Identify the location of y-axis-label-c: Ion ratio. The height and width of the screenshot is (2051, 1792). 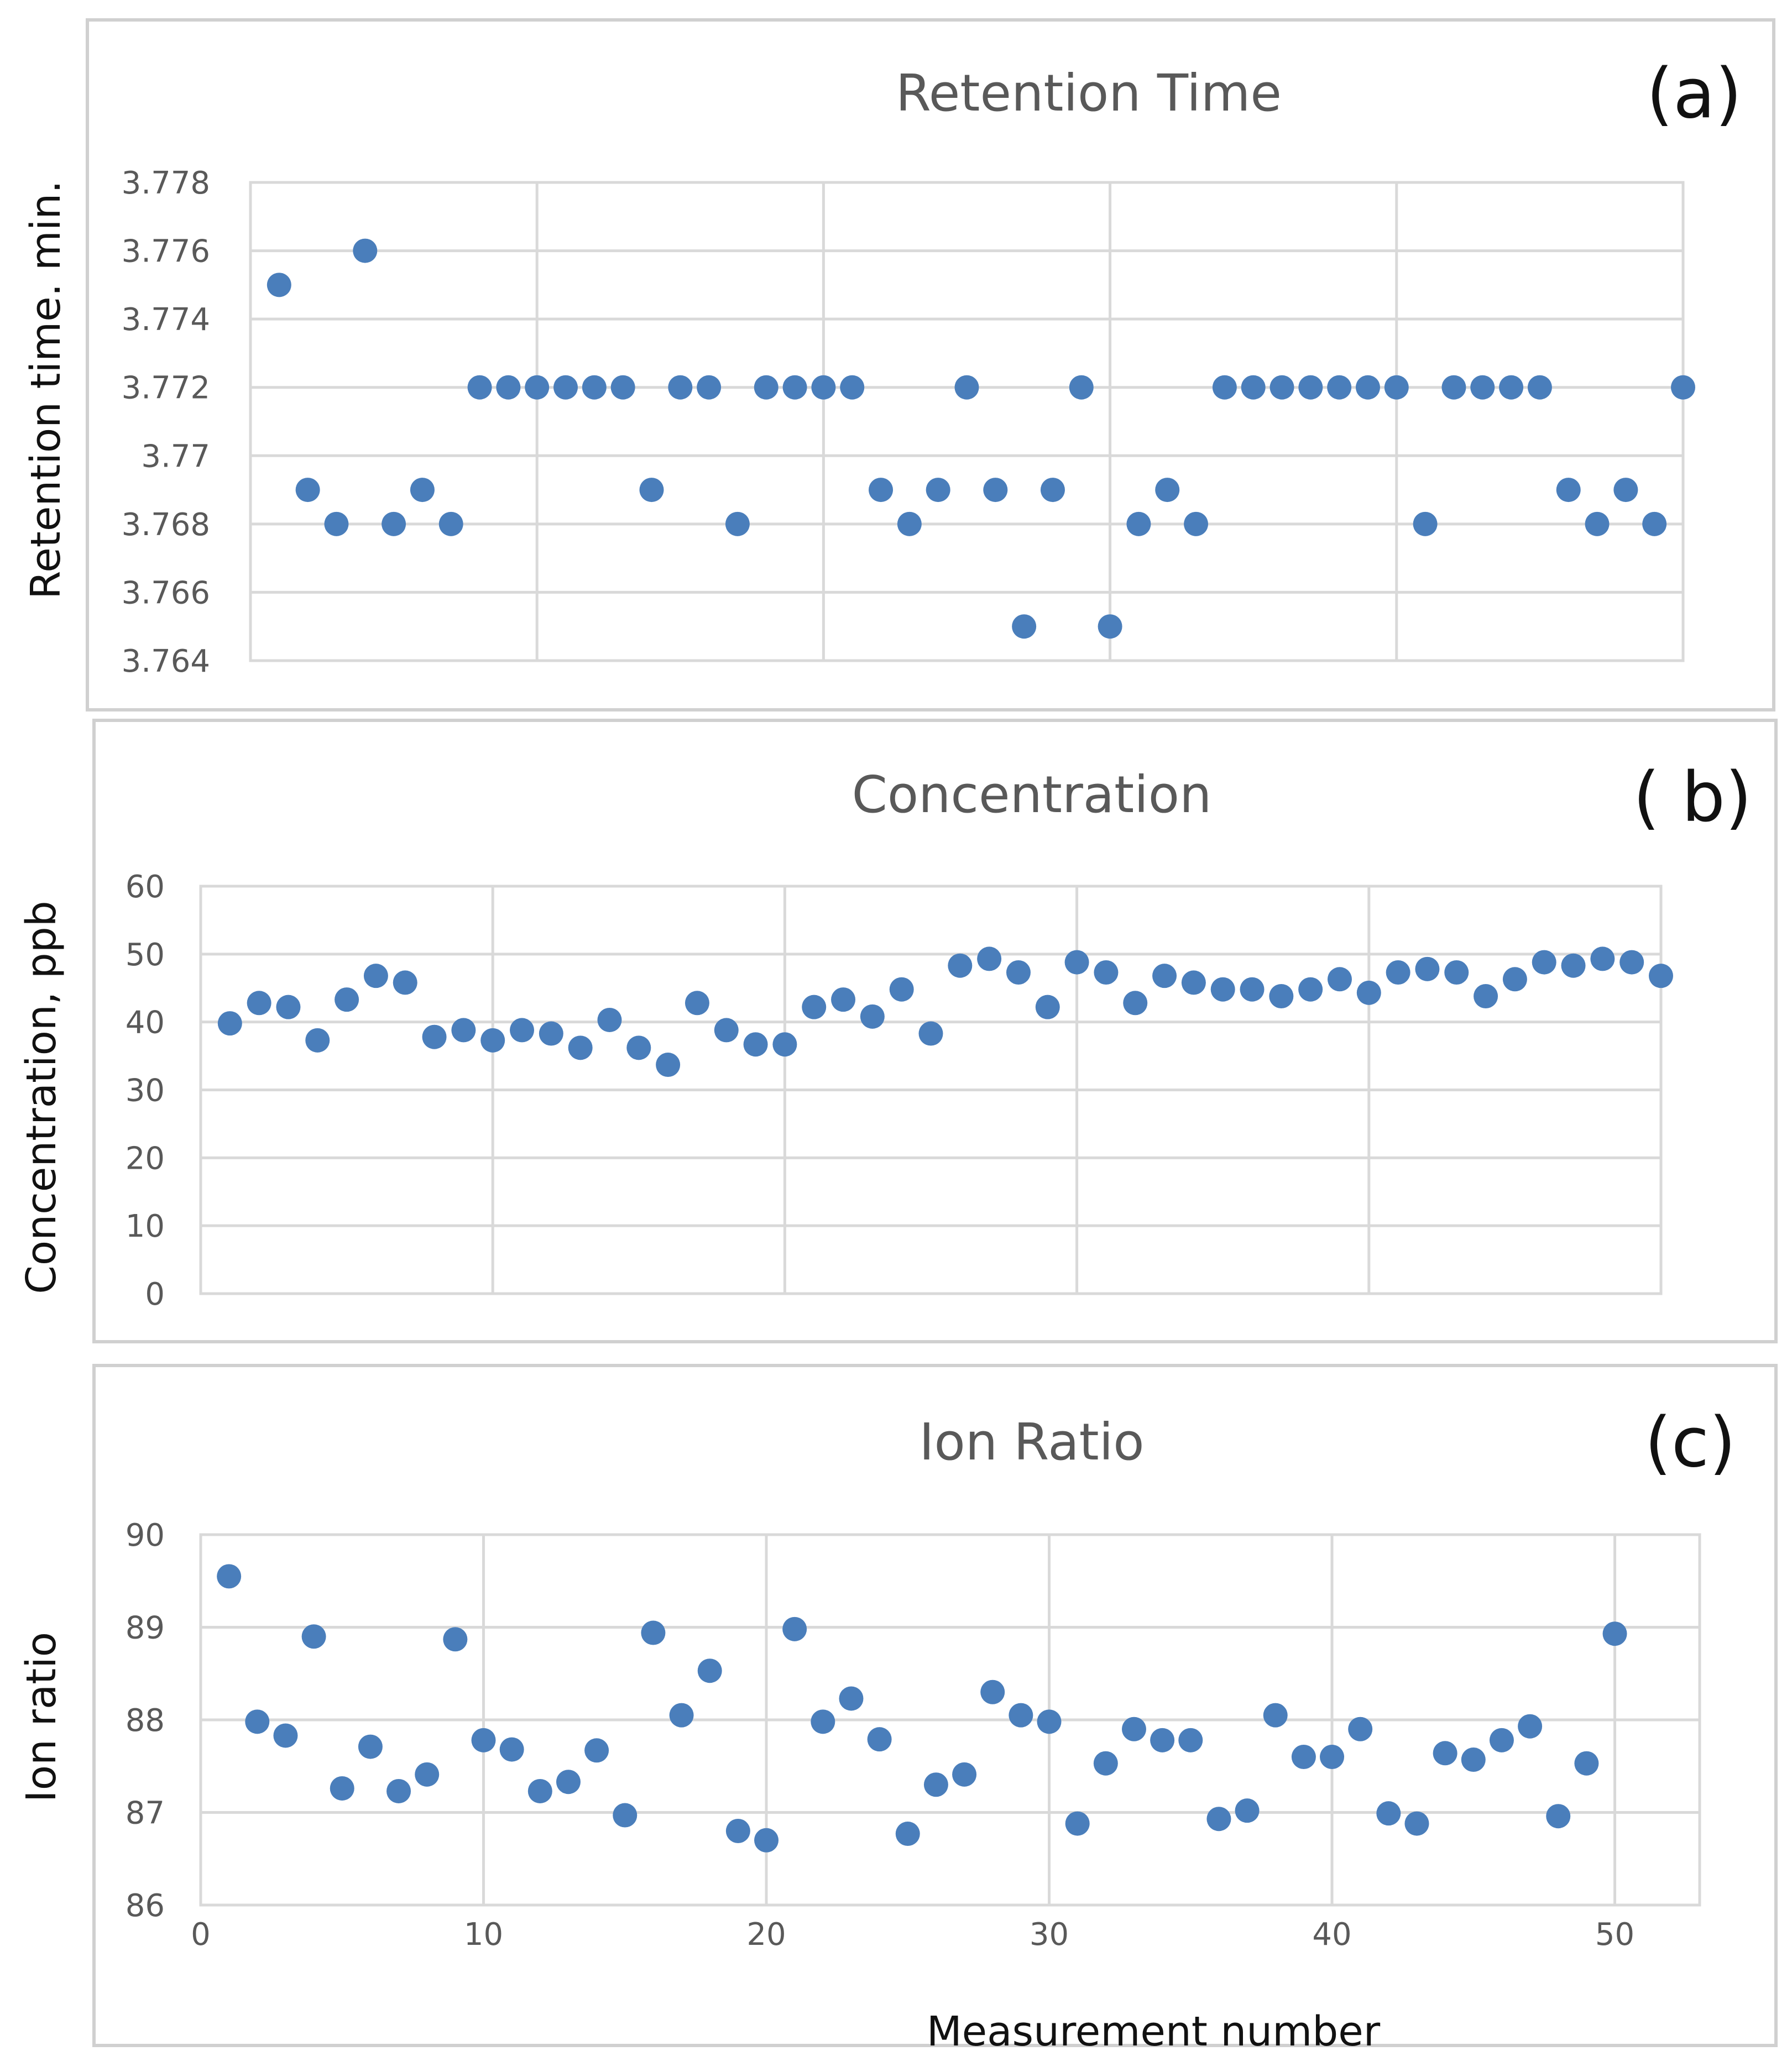
(41, 1717).